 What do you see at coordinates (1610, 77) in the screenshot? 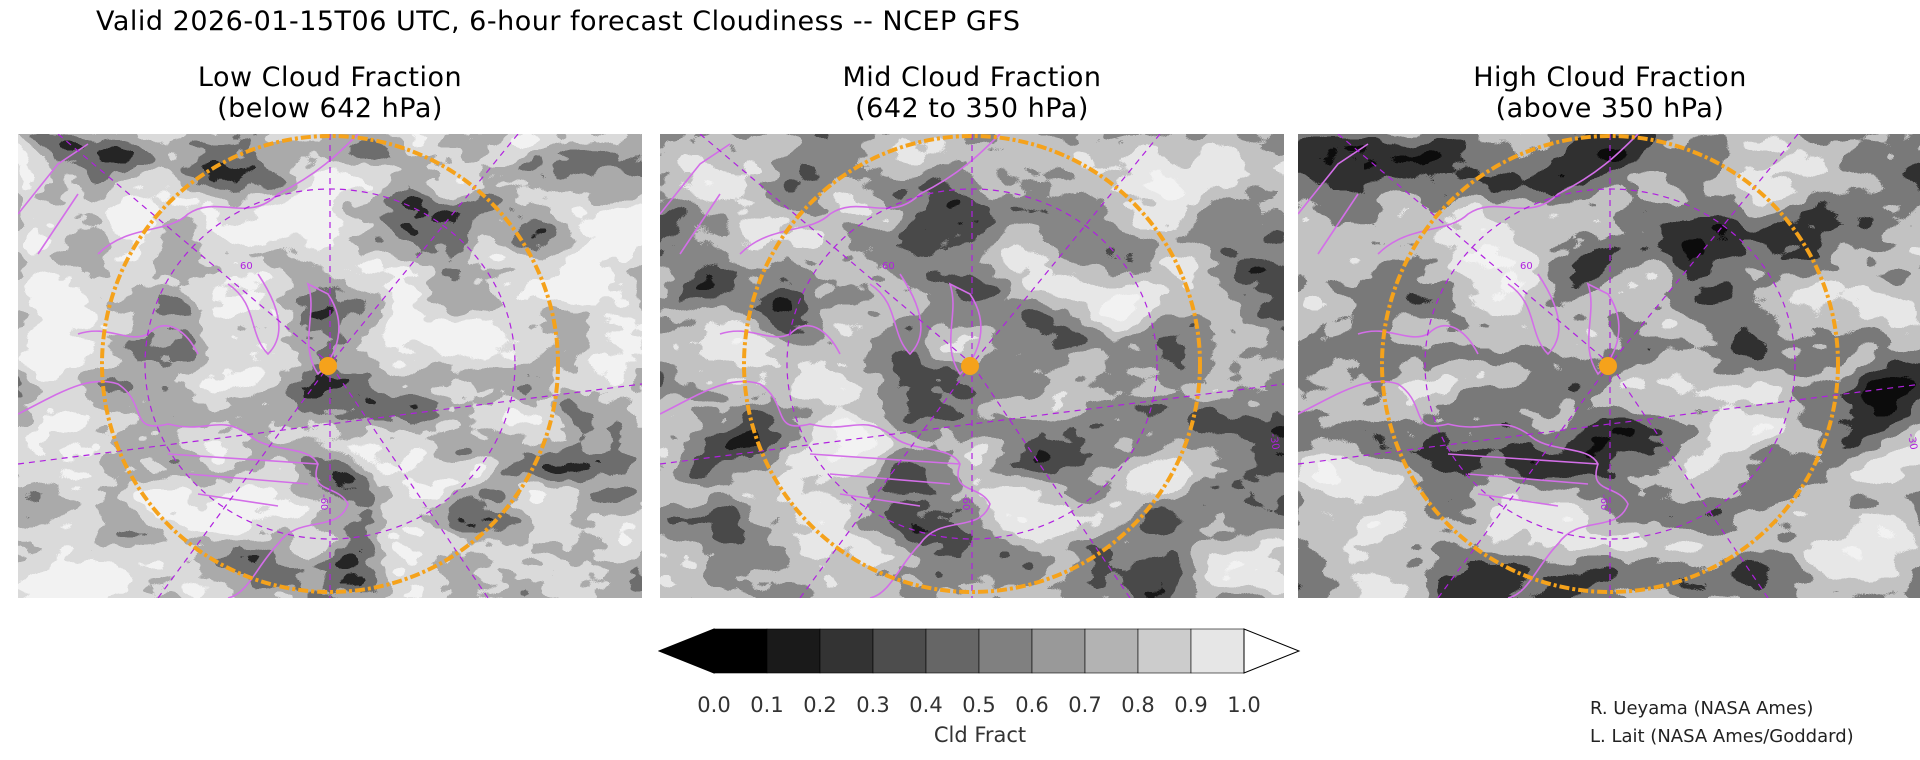
I see `panel-title-line1: High Cloud Fraction` at bounding box center [1610, 77].